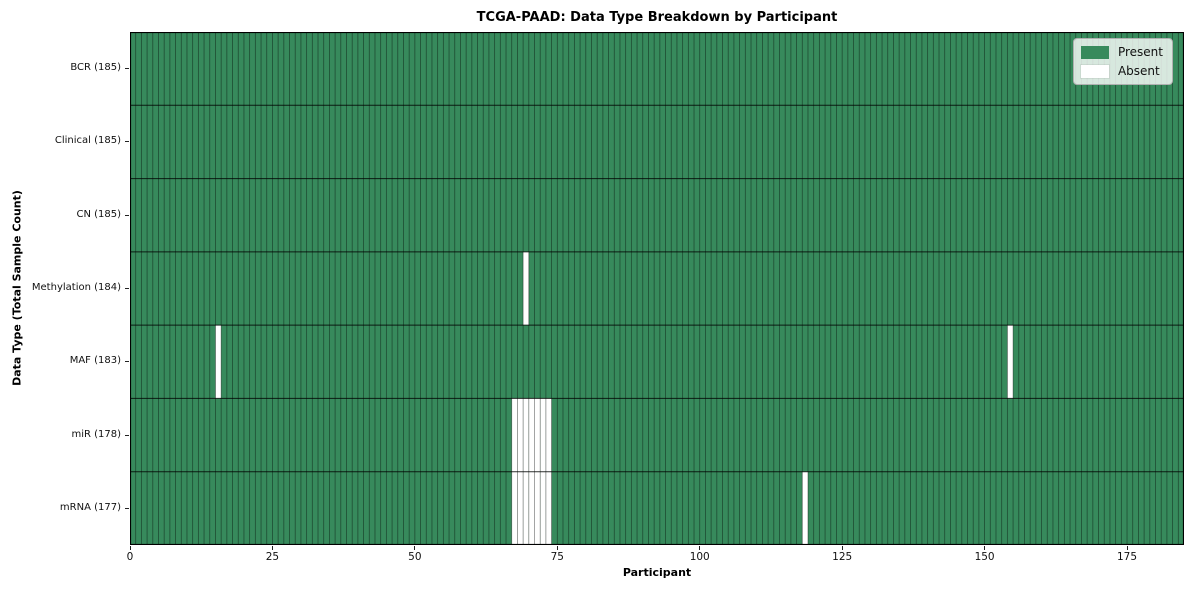 The height and width of the screenshot is (600, 1200). What do you see at coordinates (98, 214) in the screenshot?
I see `y-tick-label: CN (185)` at bounding box center [98, 214].